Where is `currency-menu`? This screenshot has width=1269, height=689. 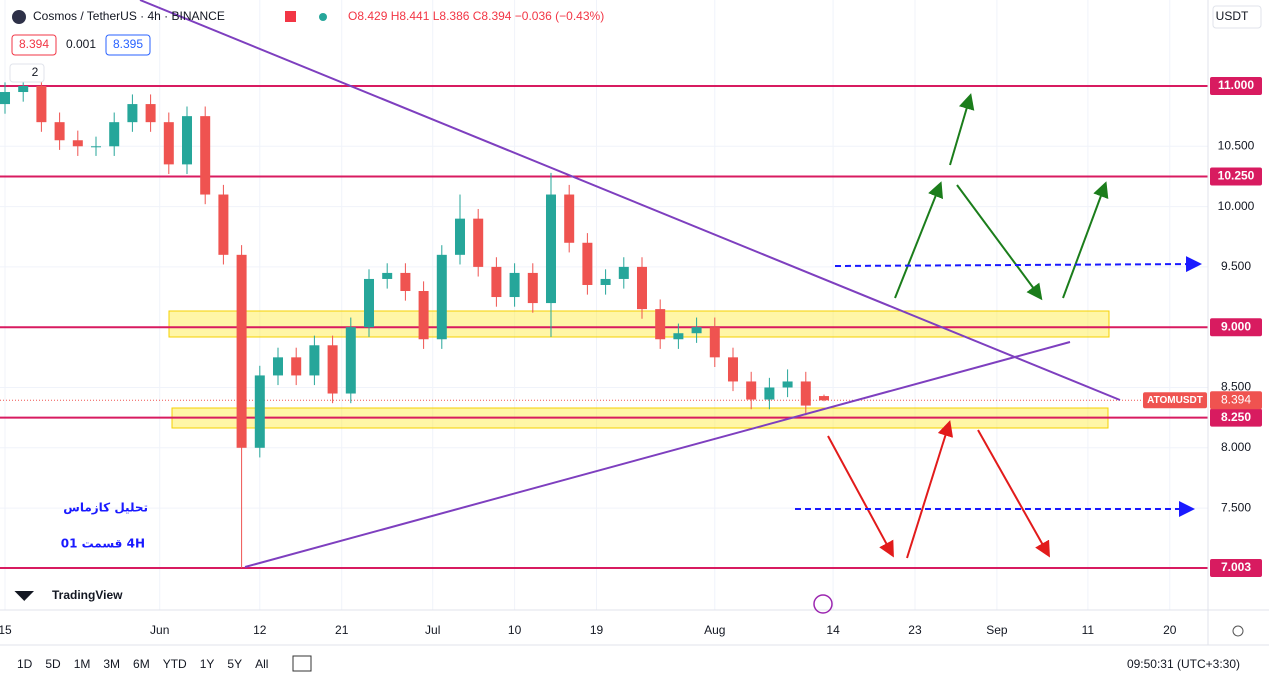
currency-menu is located at coordinates (1237, 17).